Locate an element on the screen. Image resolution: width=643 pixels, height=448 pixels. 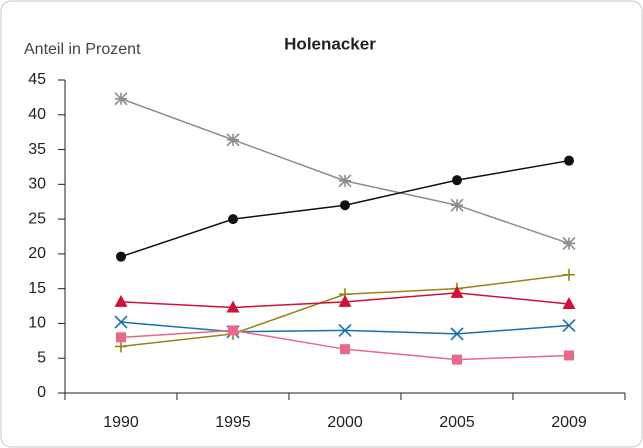
x-tick-label: 2005 is located at coordinates (457, 422).